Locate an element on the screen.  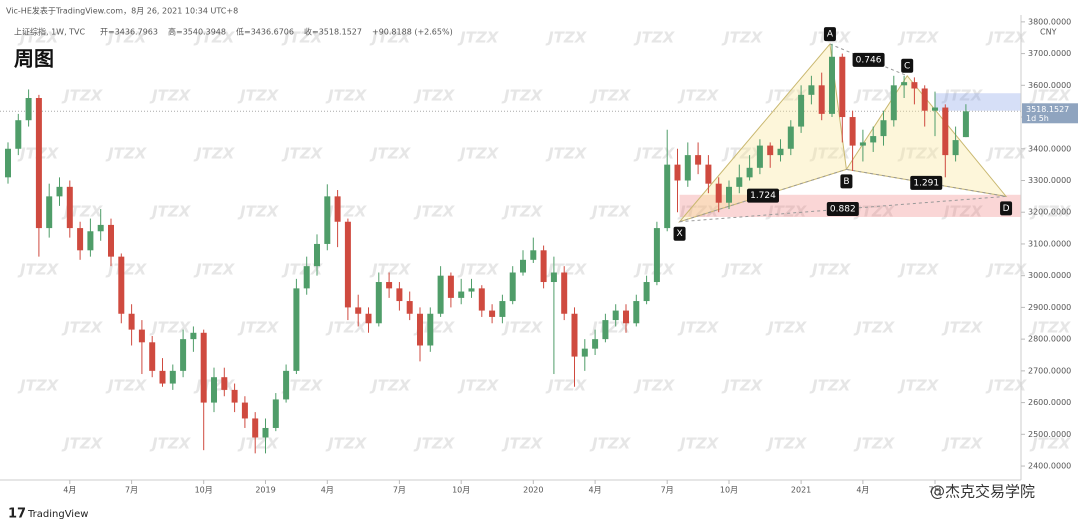
x-tick-label: 2020 is located at coordinates (533, 490).